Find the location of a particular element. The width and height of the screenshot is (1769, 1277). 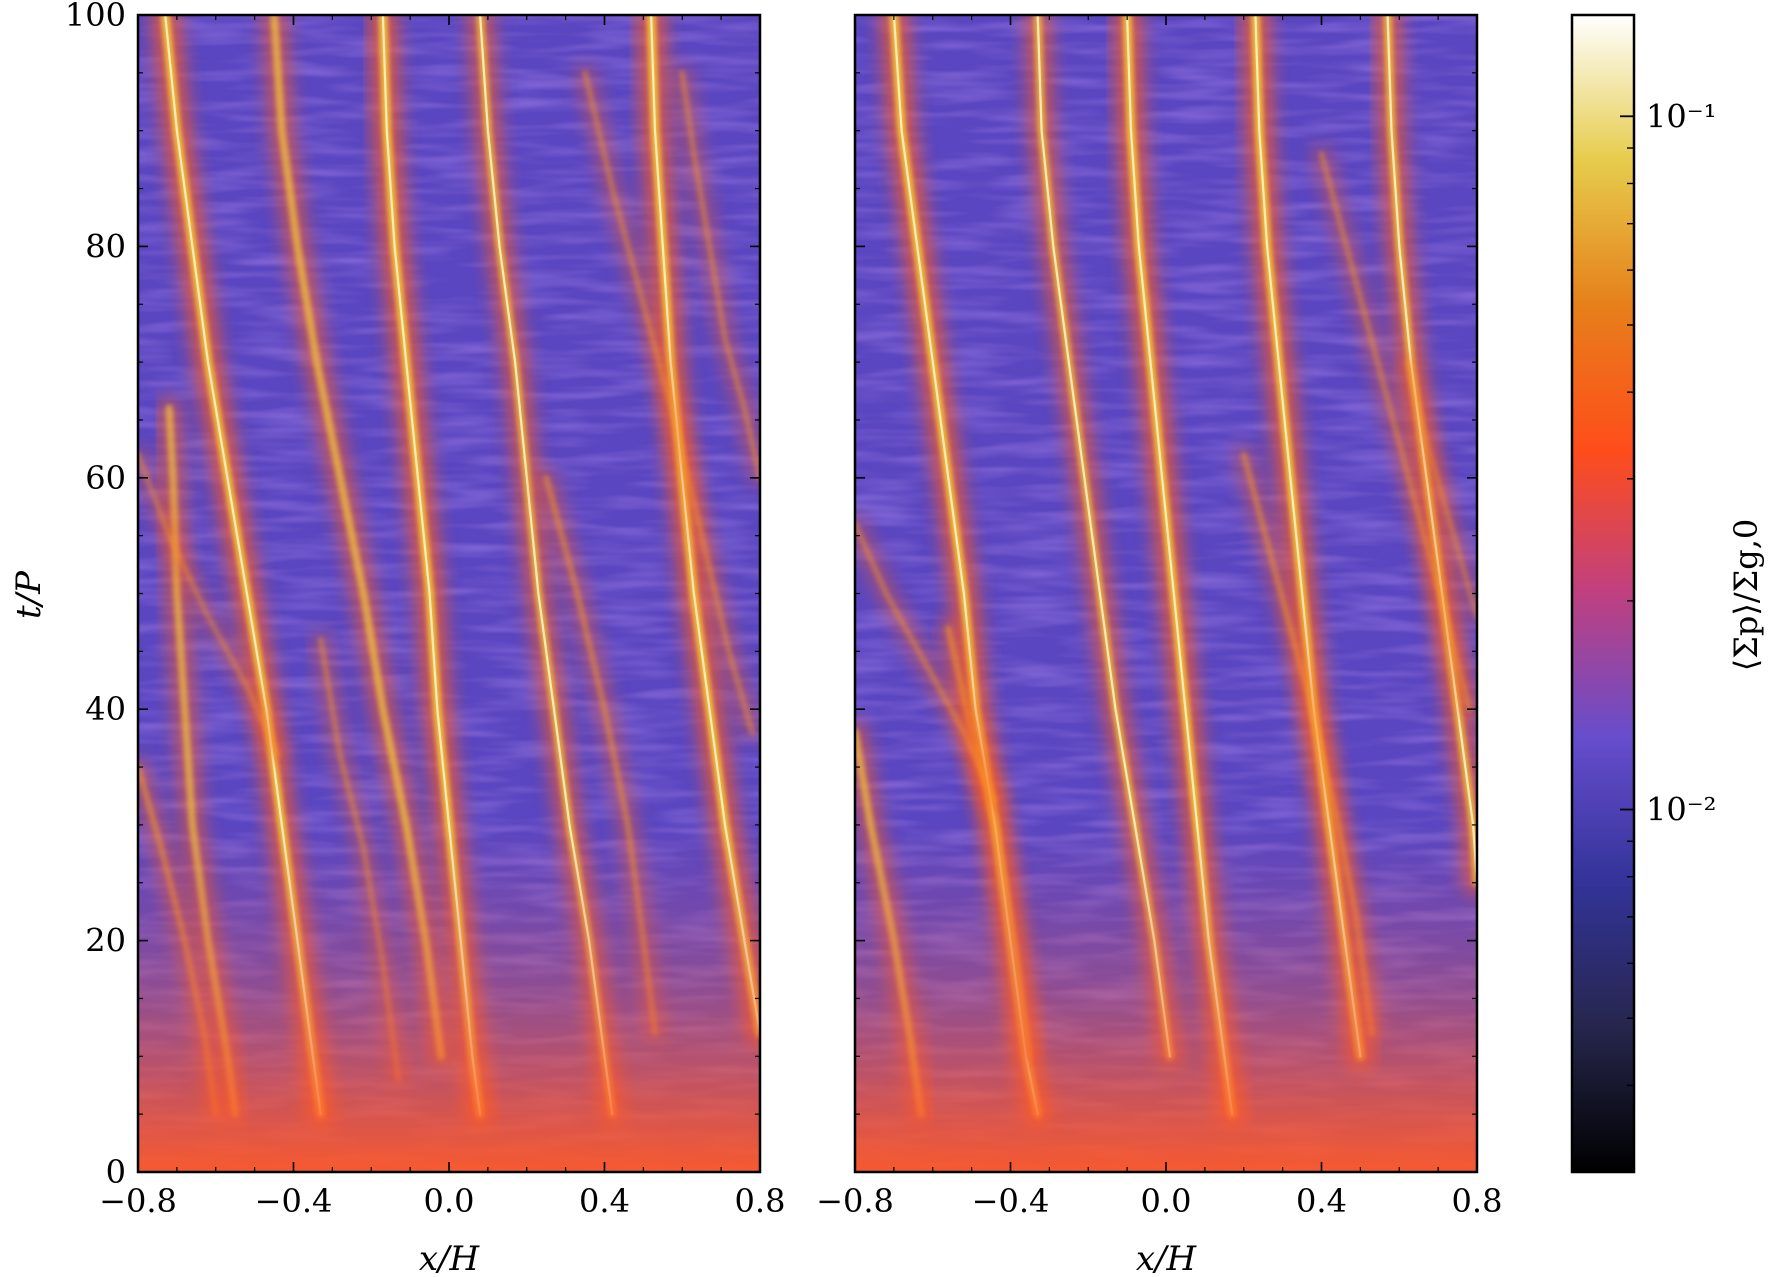

colorbar: 10⁻¹ 10⁻² ⟨Σp⟩/Σg,0 is located at coordinates (1667, 593).